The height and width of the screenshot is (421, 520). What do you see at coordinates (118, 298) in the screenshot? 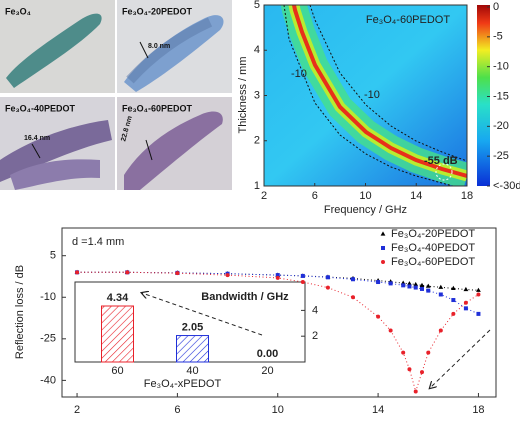
I see `value-label: 4.34` at bounding box center [118, 298].